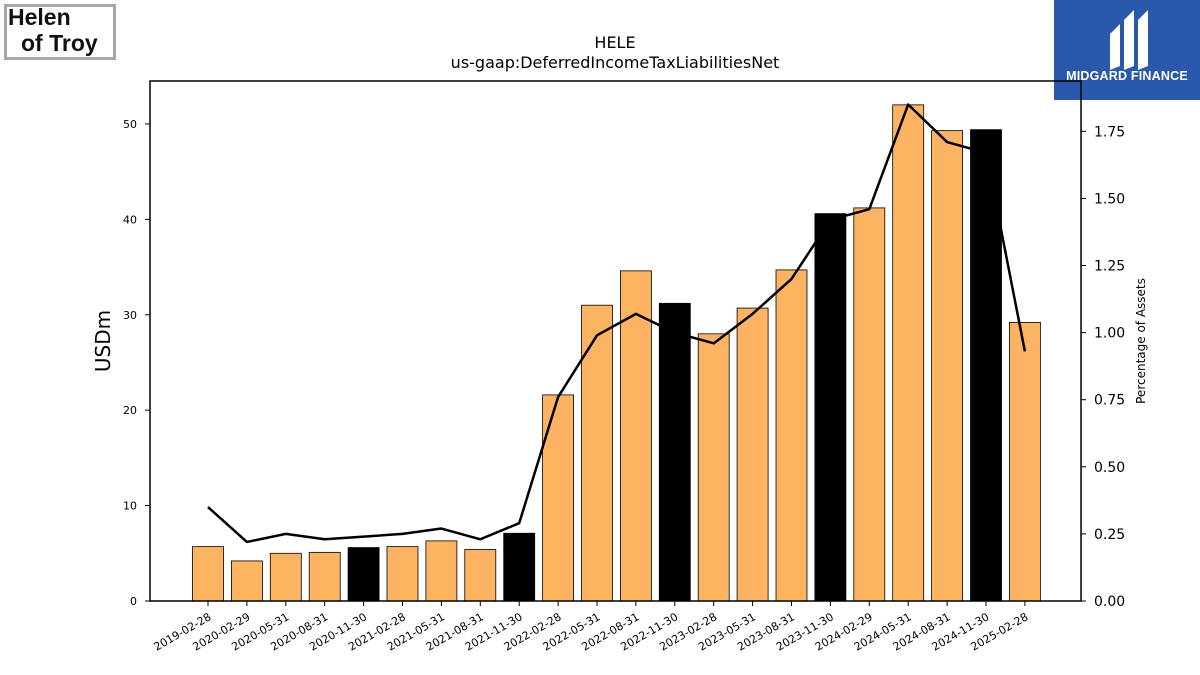 This screenshot has width=1200, height=675. I want to click on chart-subtitle: us-gaap:DeferredIncomeTaxLiabilitiesNet, so click(615, 62).